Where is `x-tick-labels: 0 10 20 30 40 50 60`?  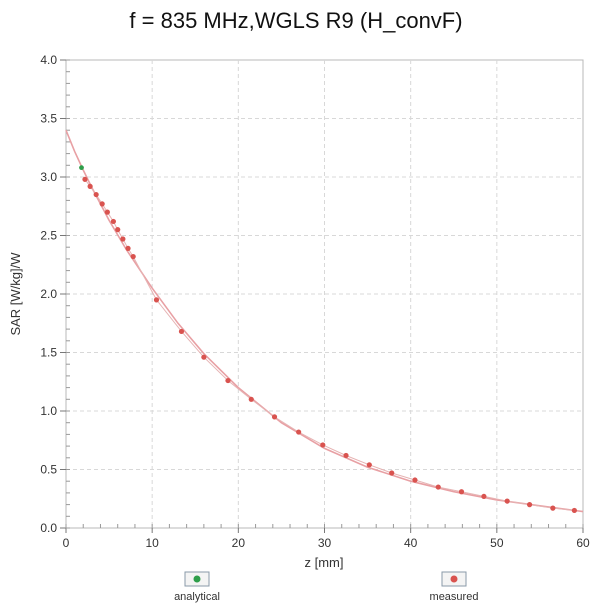 x-tick-labels: 0 10 20 30 40 50 60 is located at coordinates (326, 543).